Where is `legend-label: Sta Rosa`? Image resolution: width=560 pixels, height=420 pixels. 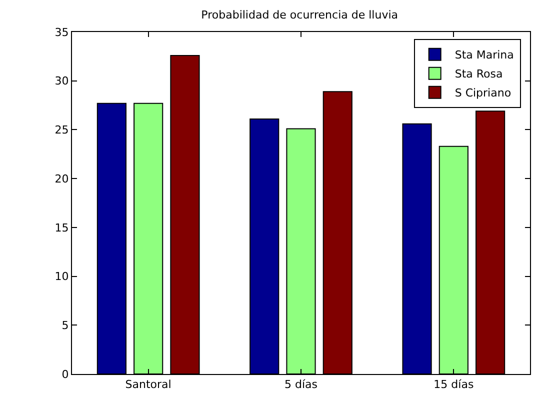 legend-label: Sta Rosa is located at coordinates (478, 74).